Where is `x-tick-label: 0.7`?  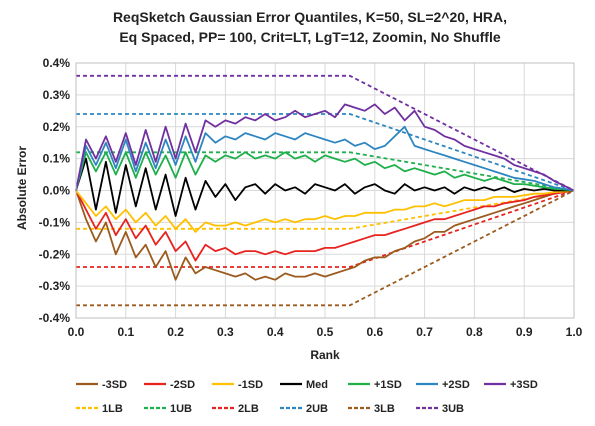
x-tick-label: 0.7 is located at coordinates (424, 332).